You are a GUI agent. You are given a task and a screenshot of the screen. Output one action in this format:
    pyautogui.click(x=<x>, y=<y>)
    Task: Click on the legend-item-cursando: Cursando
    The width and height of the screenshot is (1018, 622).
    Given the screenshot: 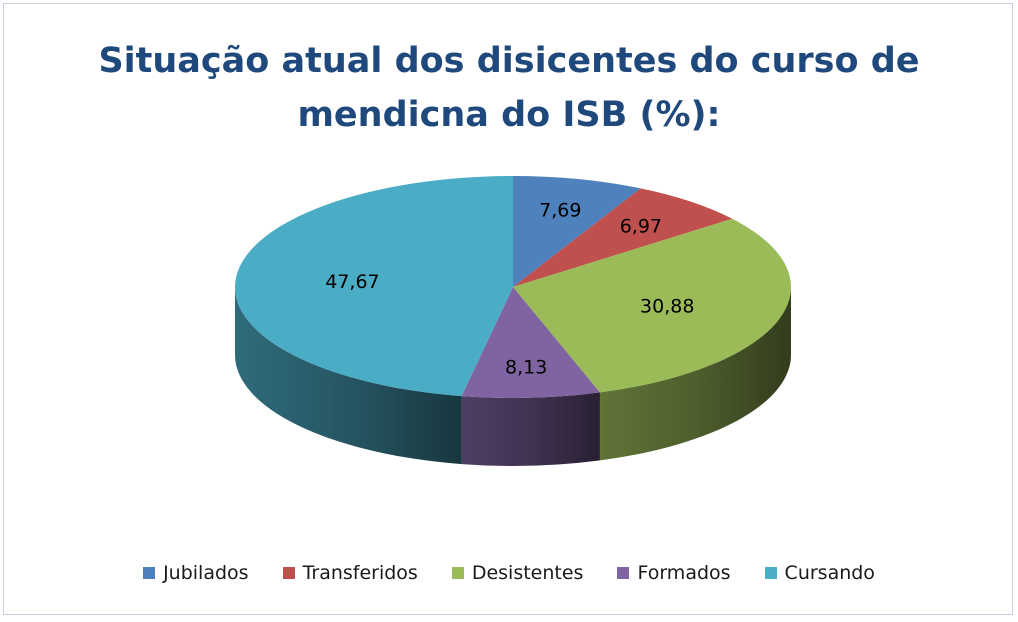 What is the action you would take?
    pyautogui.click(x=819, y=573)
    